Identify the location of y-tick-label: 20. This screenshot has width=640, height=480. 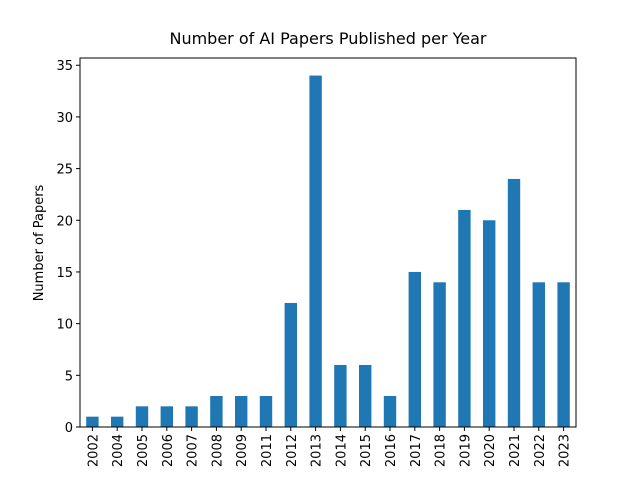
(64, 221).